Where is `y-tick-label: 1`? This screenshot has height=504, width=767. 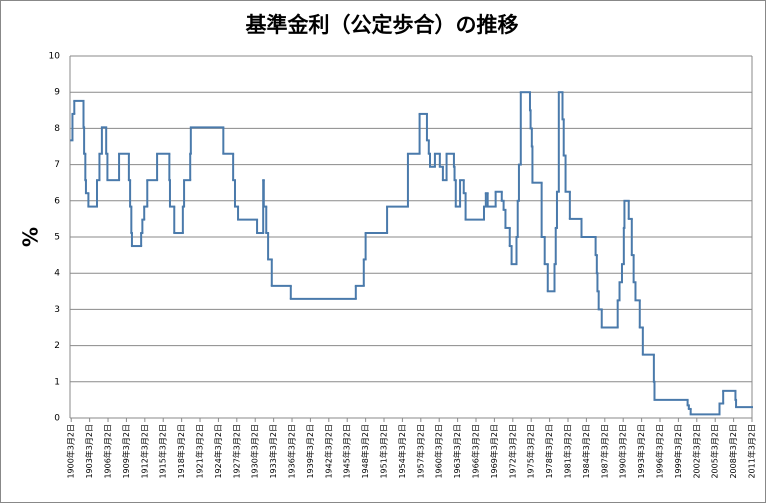 y-tick-label: 1 is located at coordinates (57, 382).